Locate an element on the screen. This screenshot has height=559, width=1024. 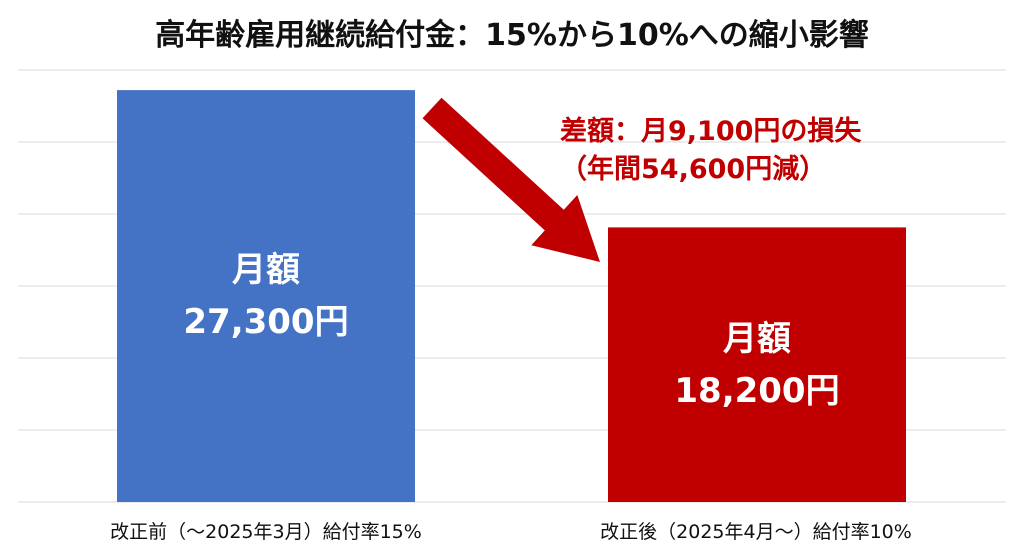
category-label-before: 改正前（〜2025年3月）給付率15% is located at coordinates (266, 532).